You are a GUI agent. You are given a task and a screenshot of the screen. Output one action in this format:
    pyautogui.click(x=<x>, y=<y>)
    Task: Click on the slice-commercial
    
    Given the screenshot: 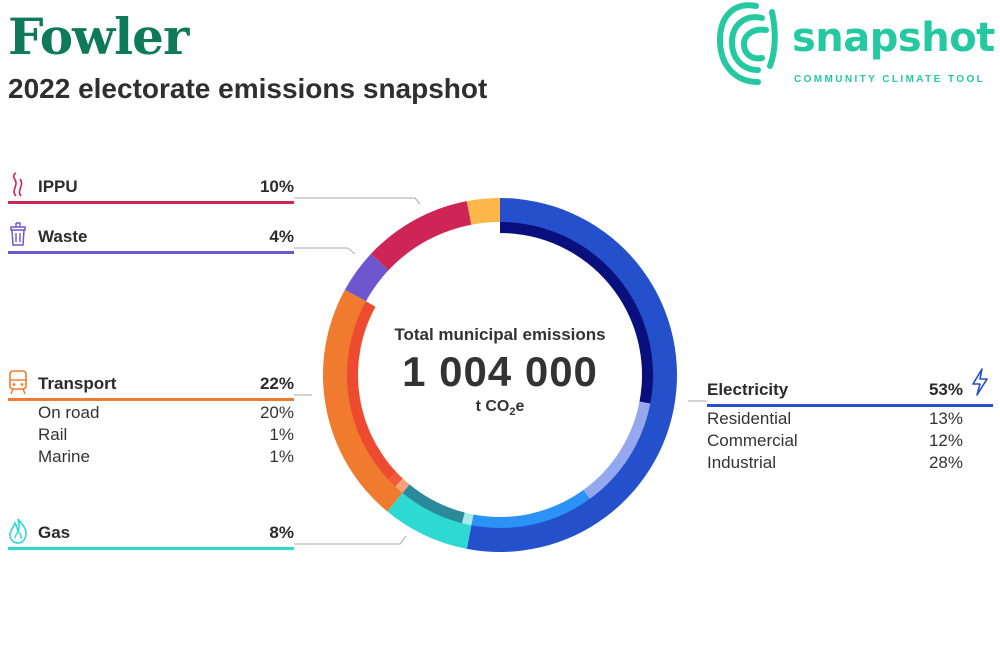 What is the action you would take?
    pyautogui.click(x=617, y=450)
    